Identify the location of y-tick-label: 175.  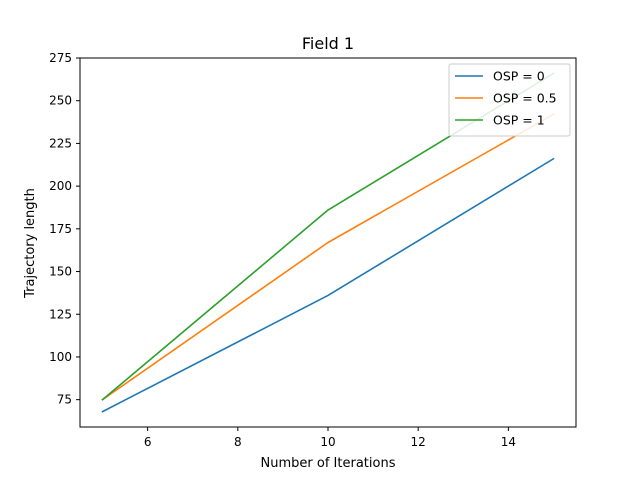
(60, 229).